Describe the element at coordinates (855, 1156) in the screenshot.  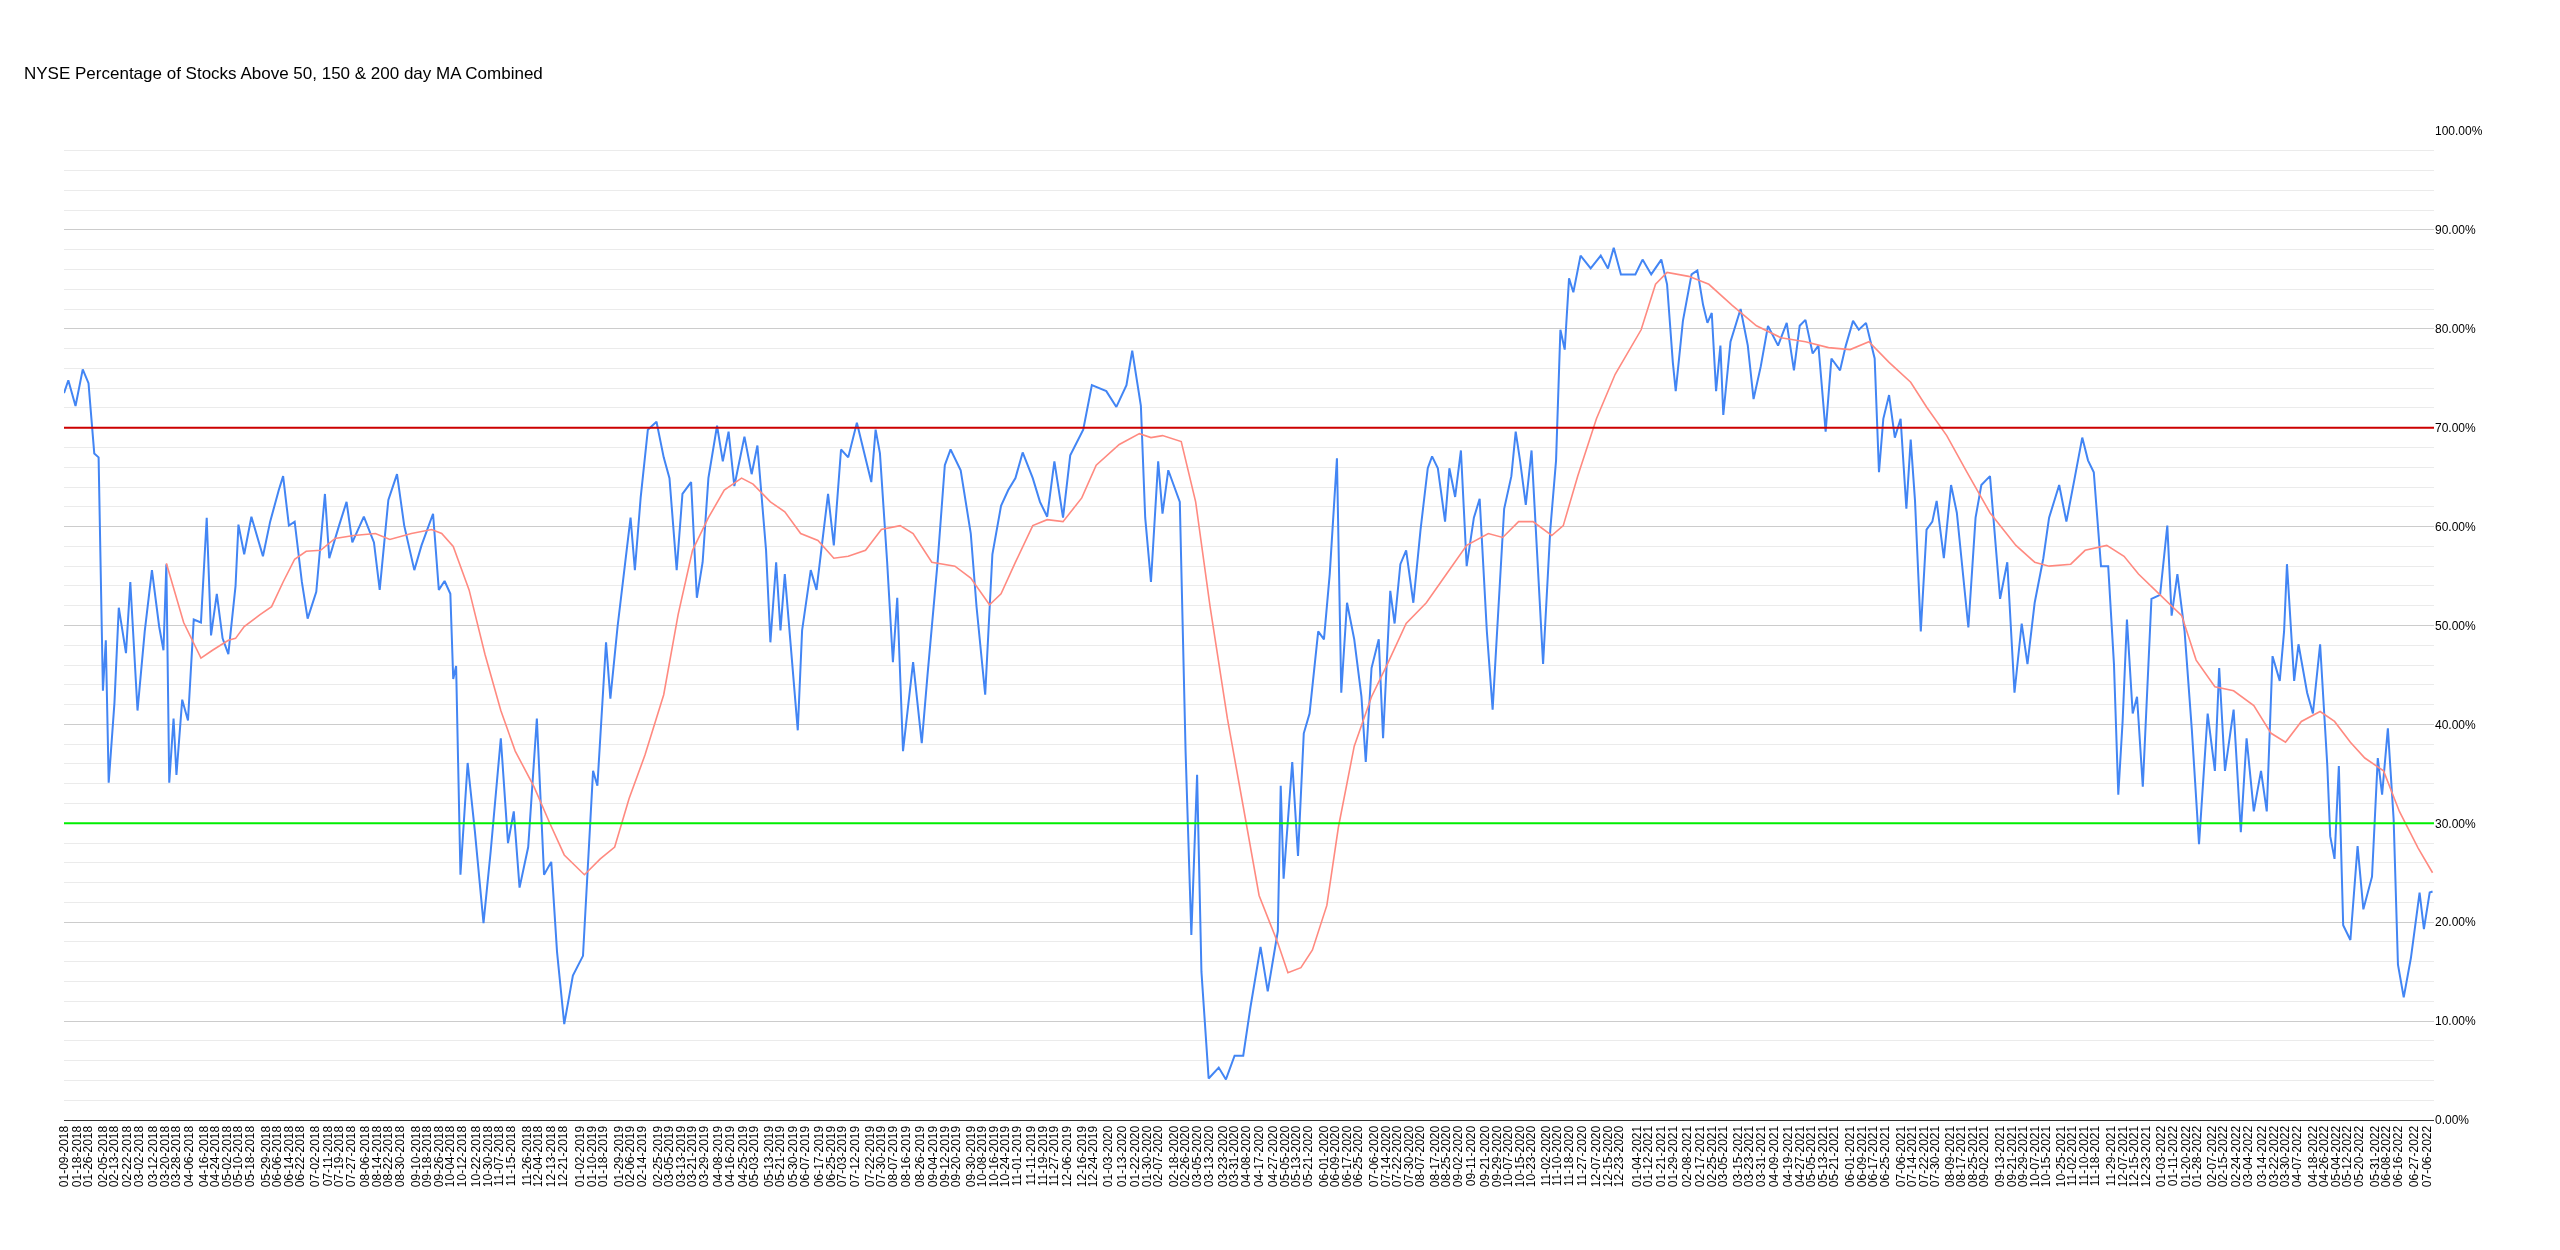
I see `x-tick-label: 07-12-2019` at that location.